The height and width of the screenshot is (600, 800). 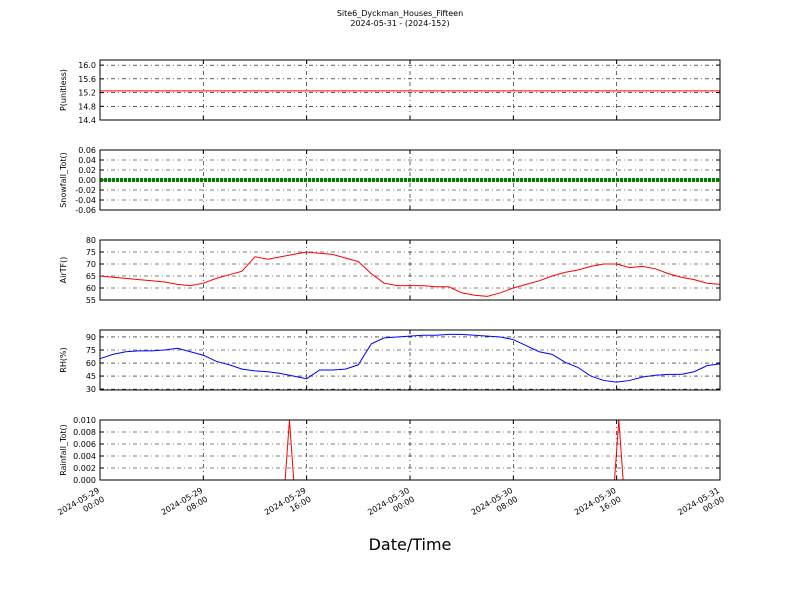 I want to click on y-tick-label: 14.4, so click(x=87, y=120).